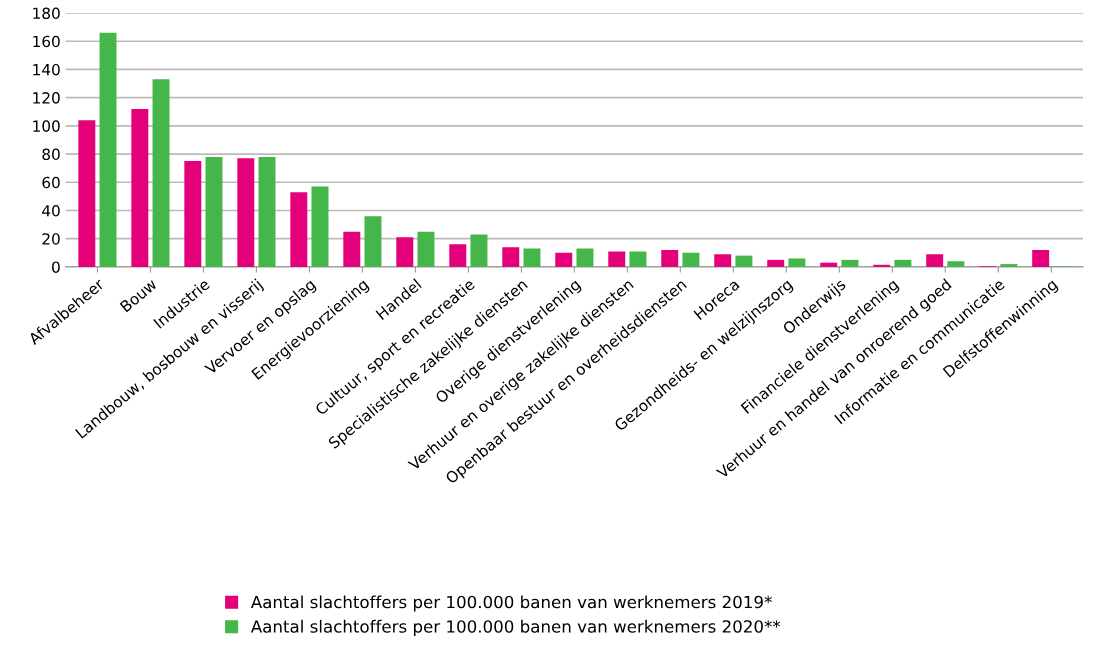 The image size is (1094, 651). Describe the element at coordinates (515, 627) in the screenshot. I see `legend-label: Aantal slachtoffers per 100.000 banen van werknemers 2020**` at that location.